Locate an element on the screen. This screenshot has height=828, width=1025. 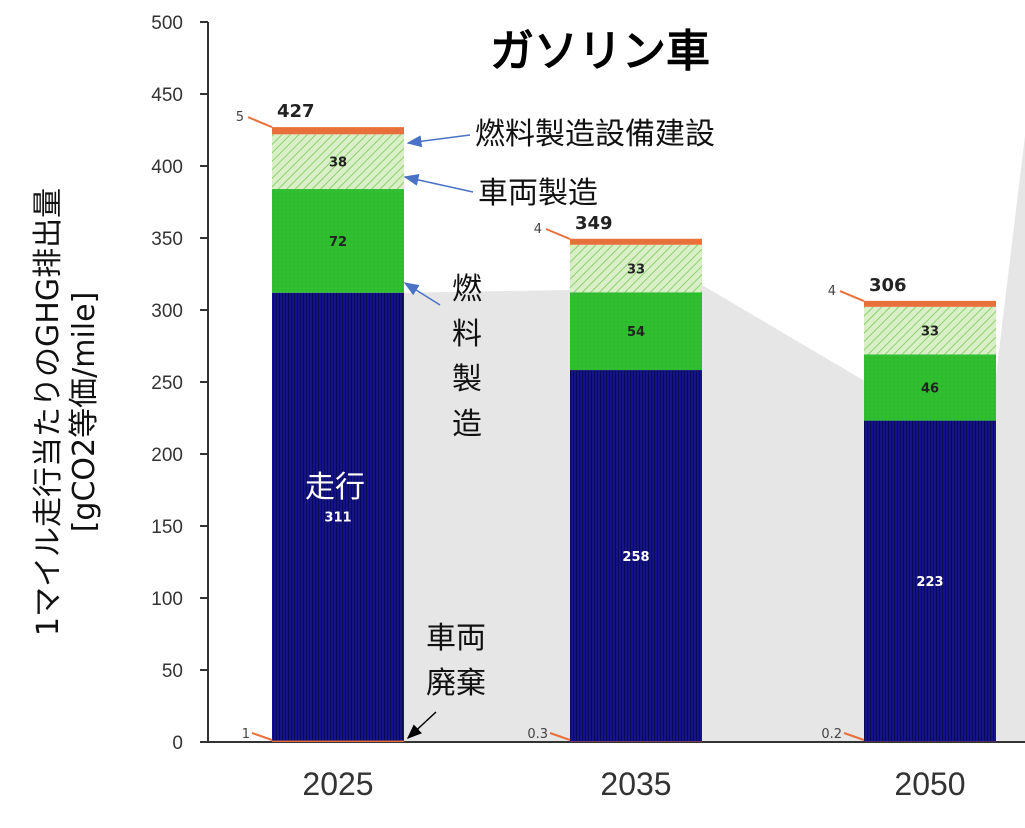
segment-value-label: 258 is located at coordinates (635, 557).